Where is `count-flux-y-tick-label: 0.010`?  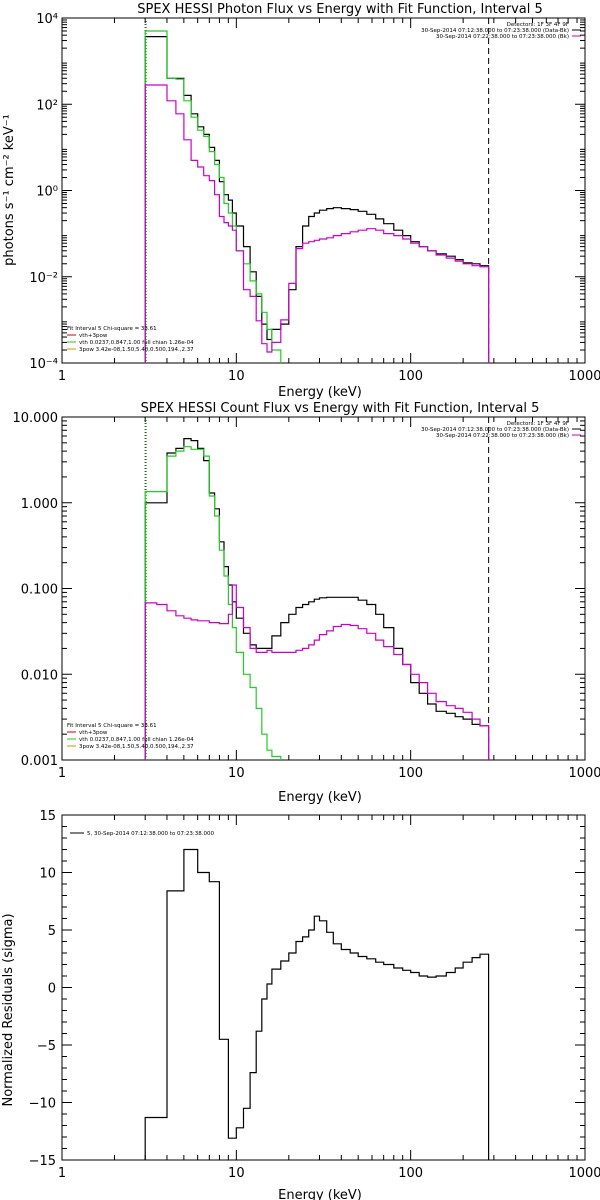
count-flux-y-tick-label: 0.010 is located at coordinates (39, 675).